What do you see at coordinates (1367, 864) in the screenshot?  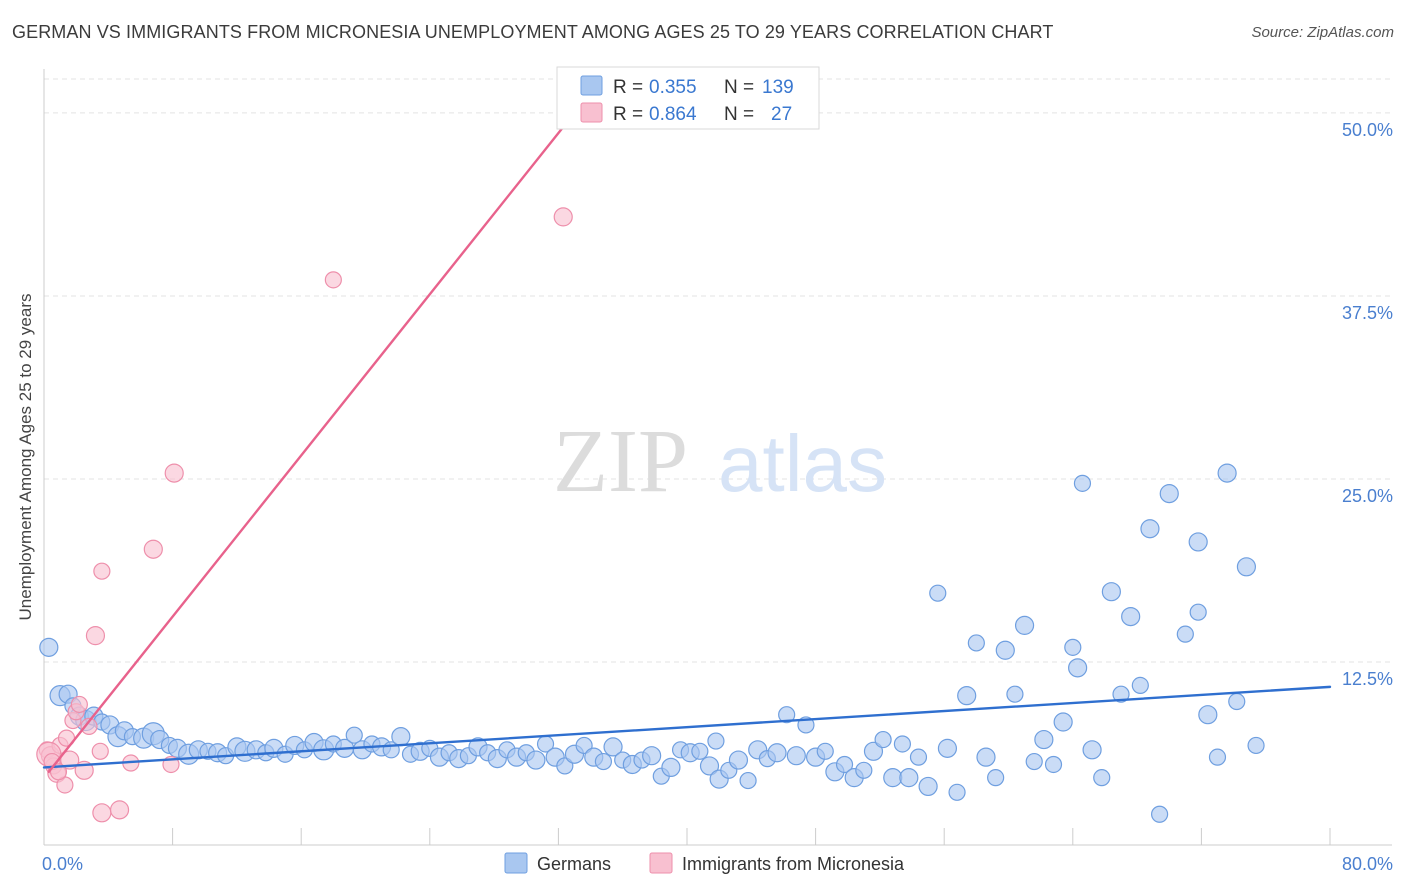 I see `x-tick-label: 80.0%` at bounding box center [1367, 864].